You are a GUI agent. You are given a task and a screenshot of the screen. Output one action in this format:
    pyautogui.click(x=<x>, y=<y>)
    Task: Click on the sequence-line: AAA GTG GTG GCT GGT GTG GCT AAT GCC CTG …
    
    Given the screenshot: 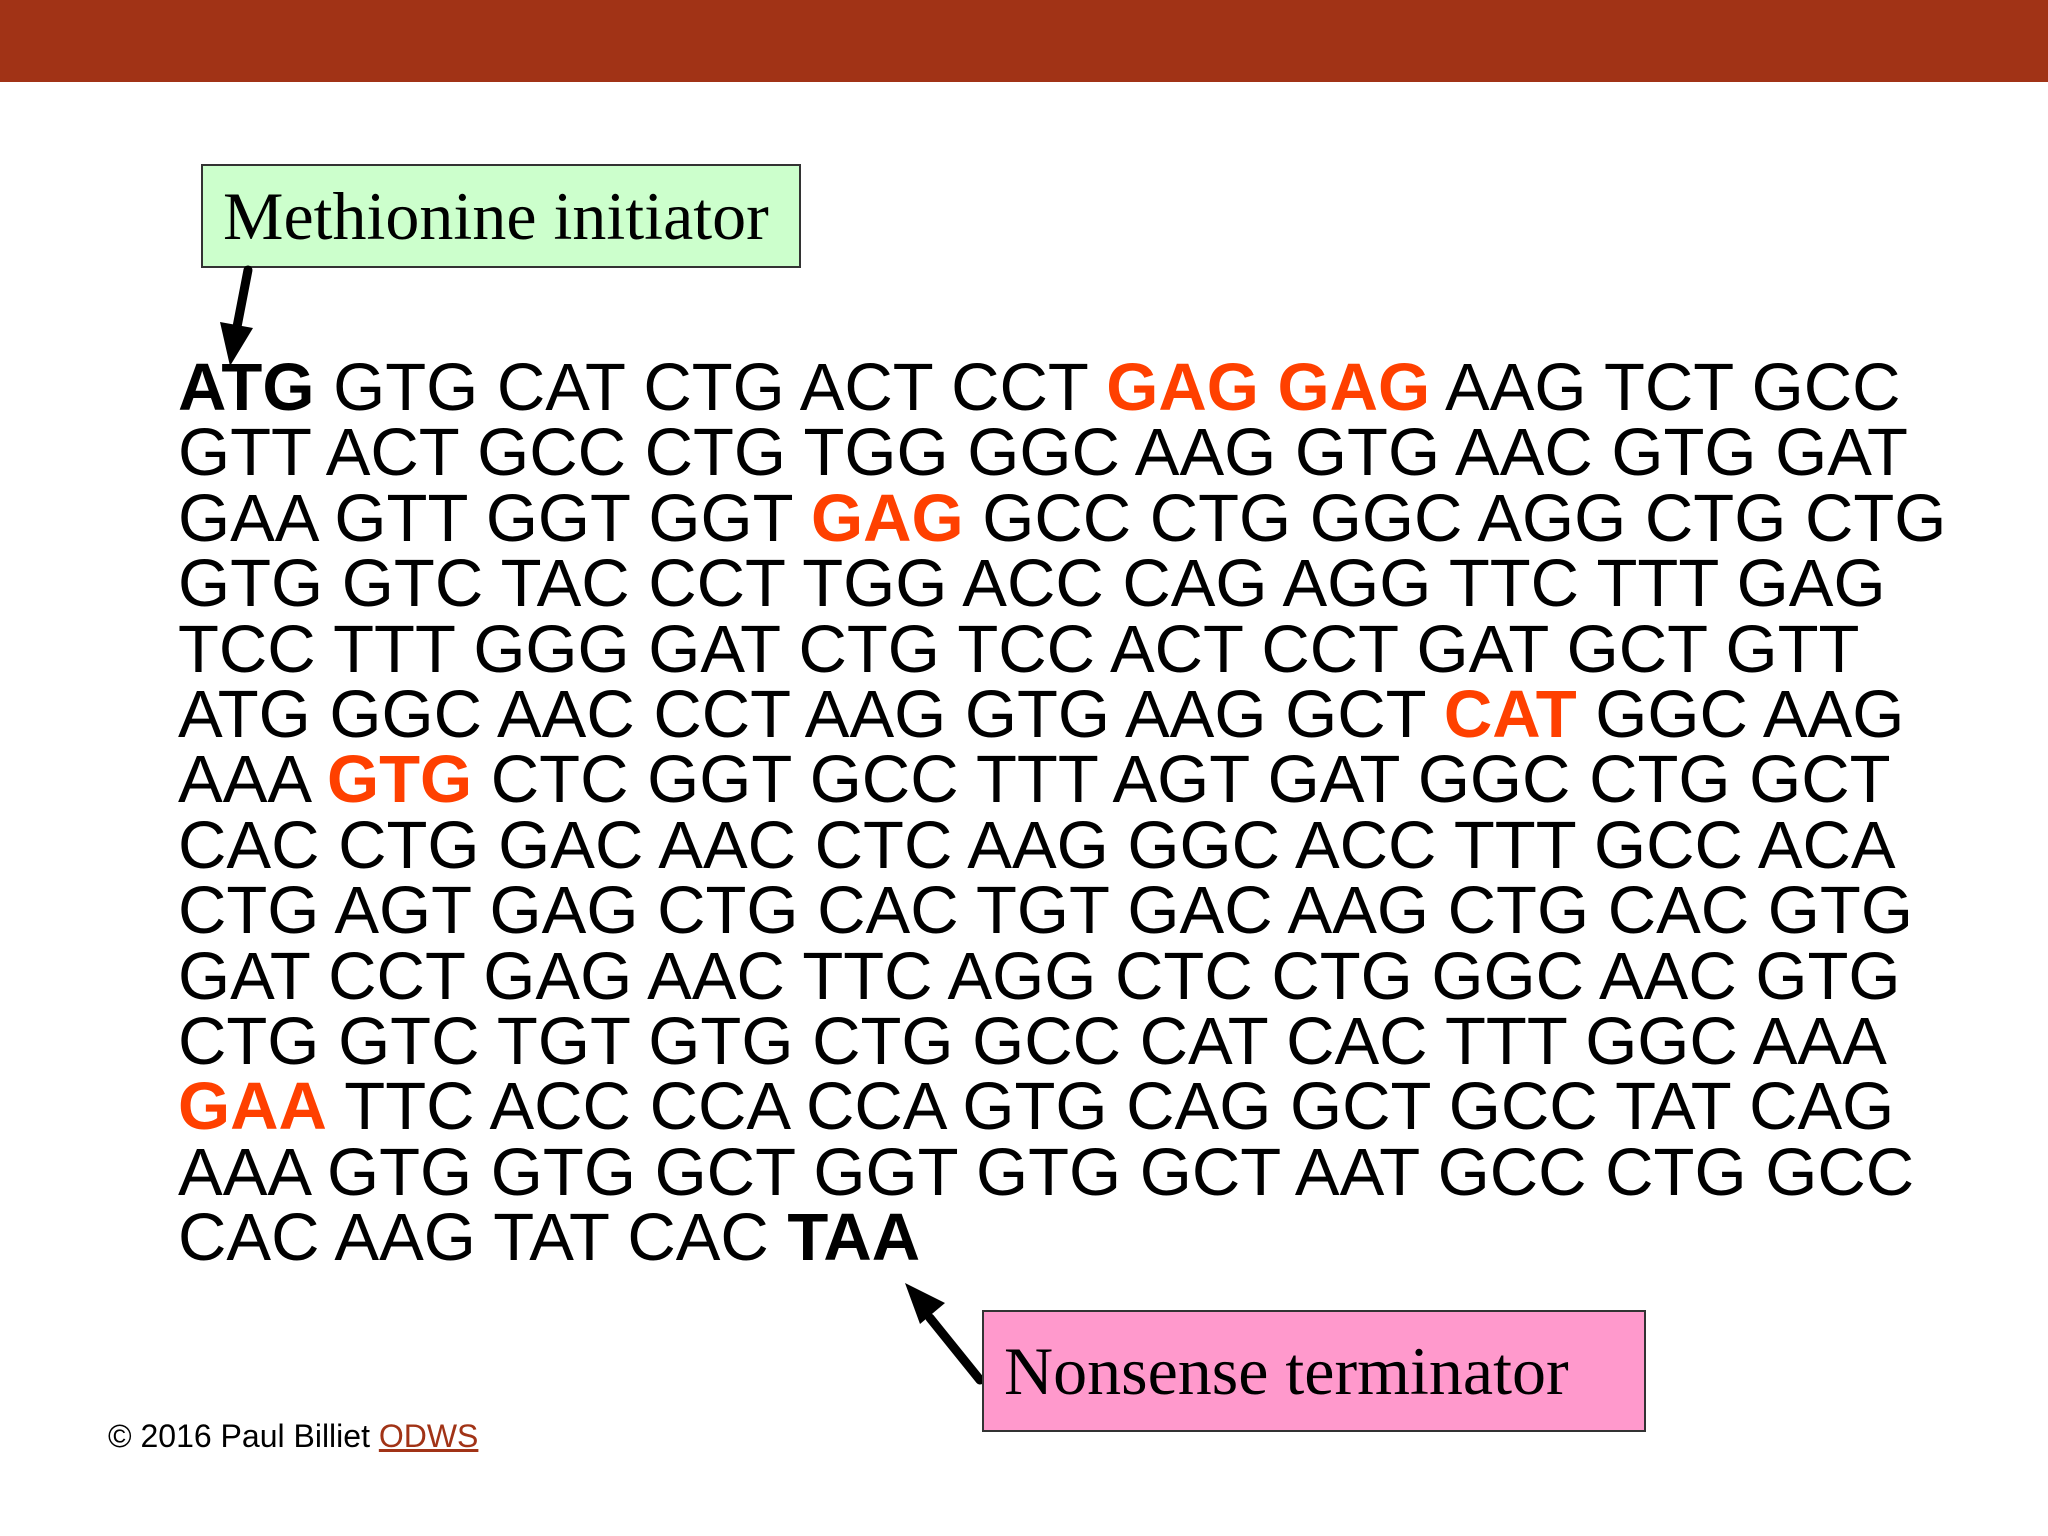 What is the action you would take?
    pyautogui.click(x=1108, y=1172)
    